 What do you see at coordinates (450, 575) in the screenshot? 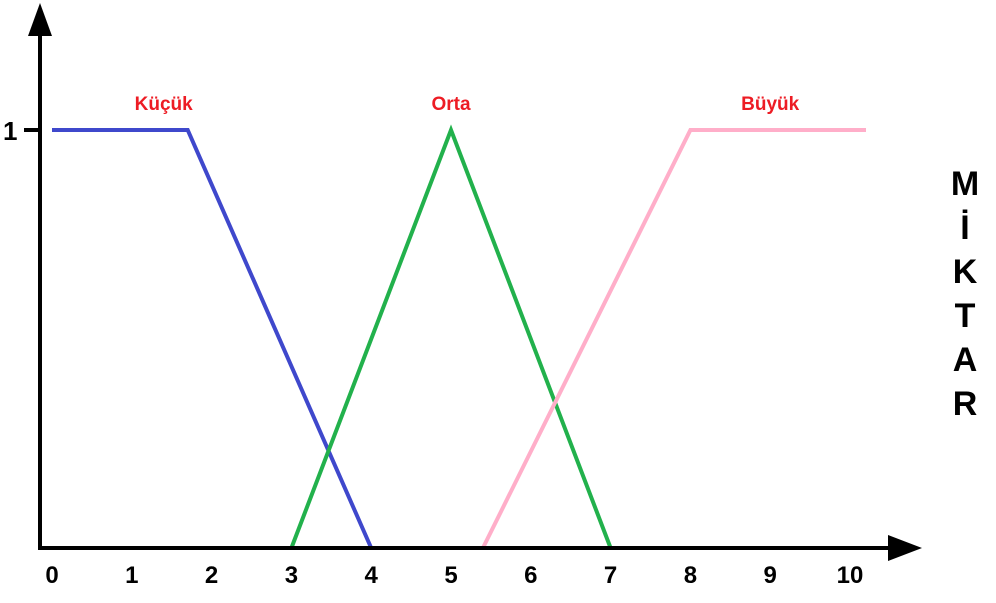
I see `x-tick-label: 5` at bounding box center [450, 575].